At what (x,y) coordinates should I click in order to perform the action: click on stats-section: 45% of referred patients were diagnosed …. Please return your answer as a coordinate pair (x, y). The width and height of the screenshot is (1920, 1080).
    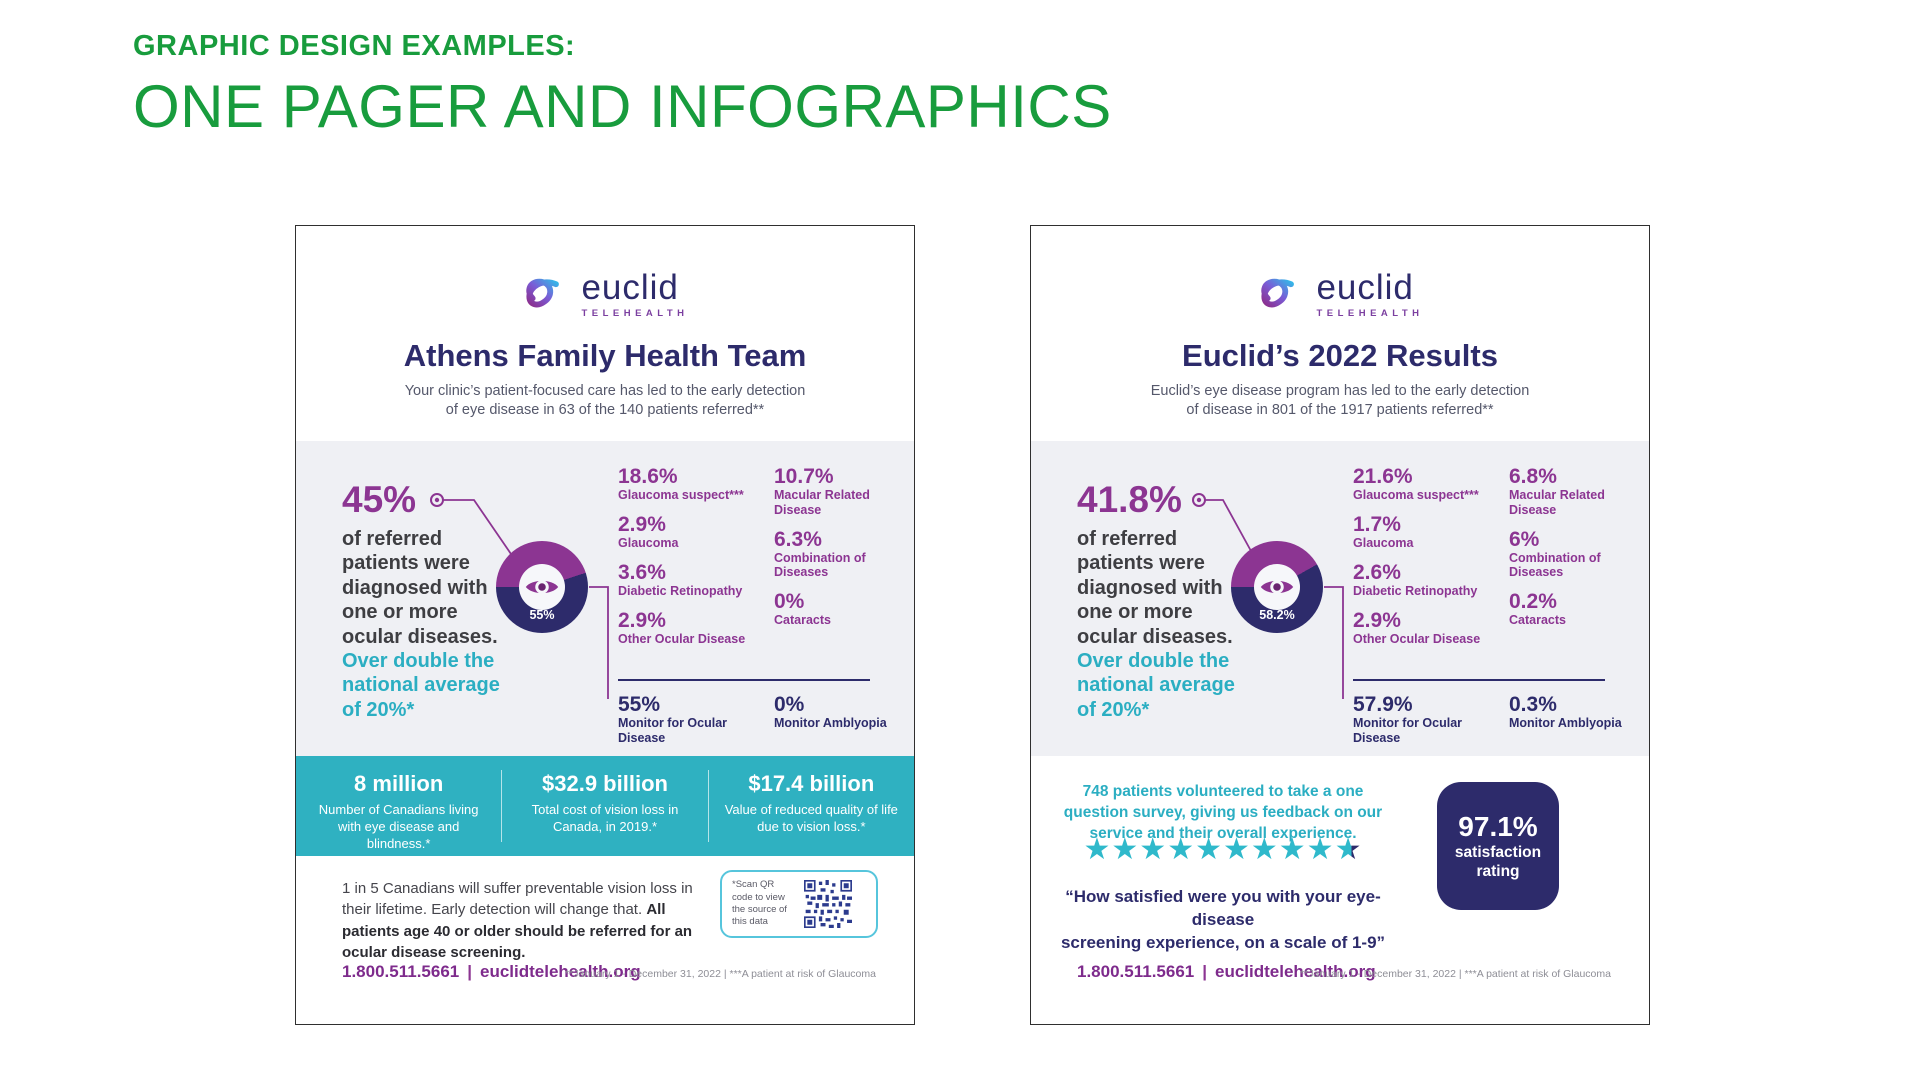
    Looking at the image, I should click on (605, 598).